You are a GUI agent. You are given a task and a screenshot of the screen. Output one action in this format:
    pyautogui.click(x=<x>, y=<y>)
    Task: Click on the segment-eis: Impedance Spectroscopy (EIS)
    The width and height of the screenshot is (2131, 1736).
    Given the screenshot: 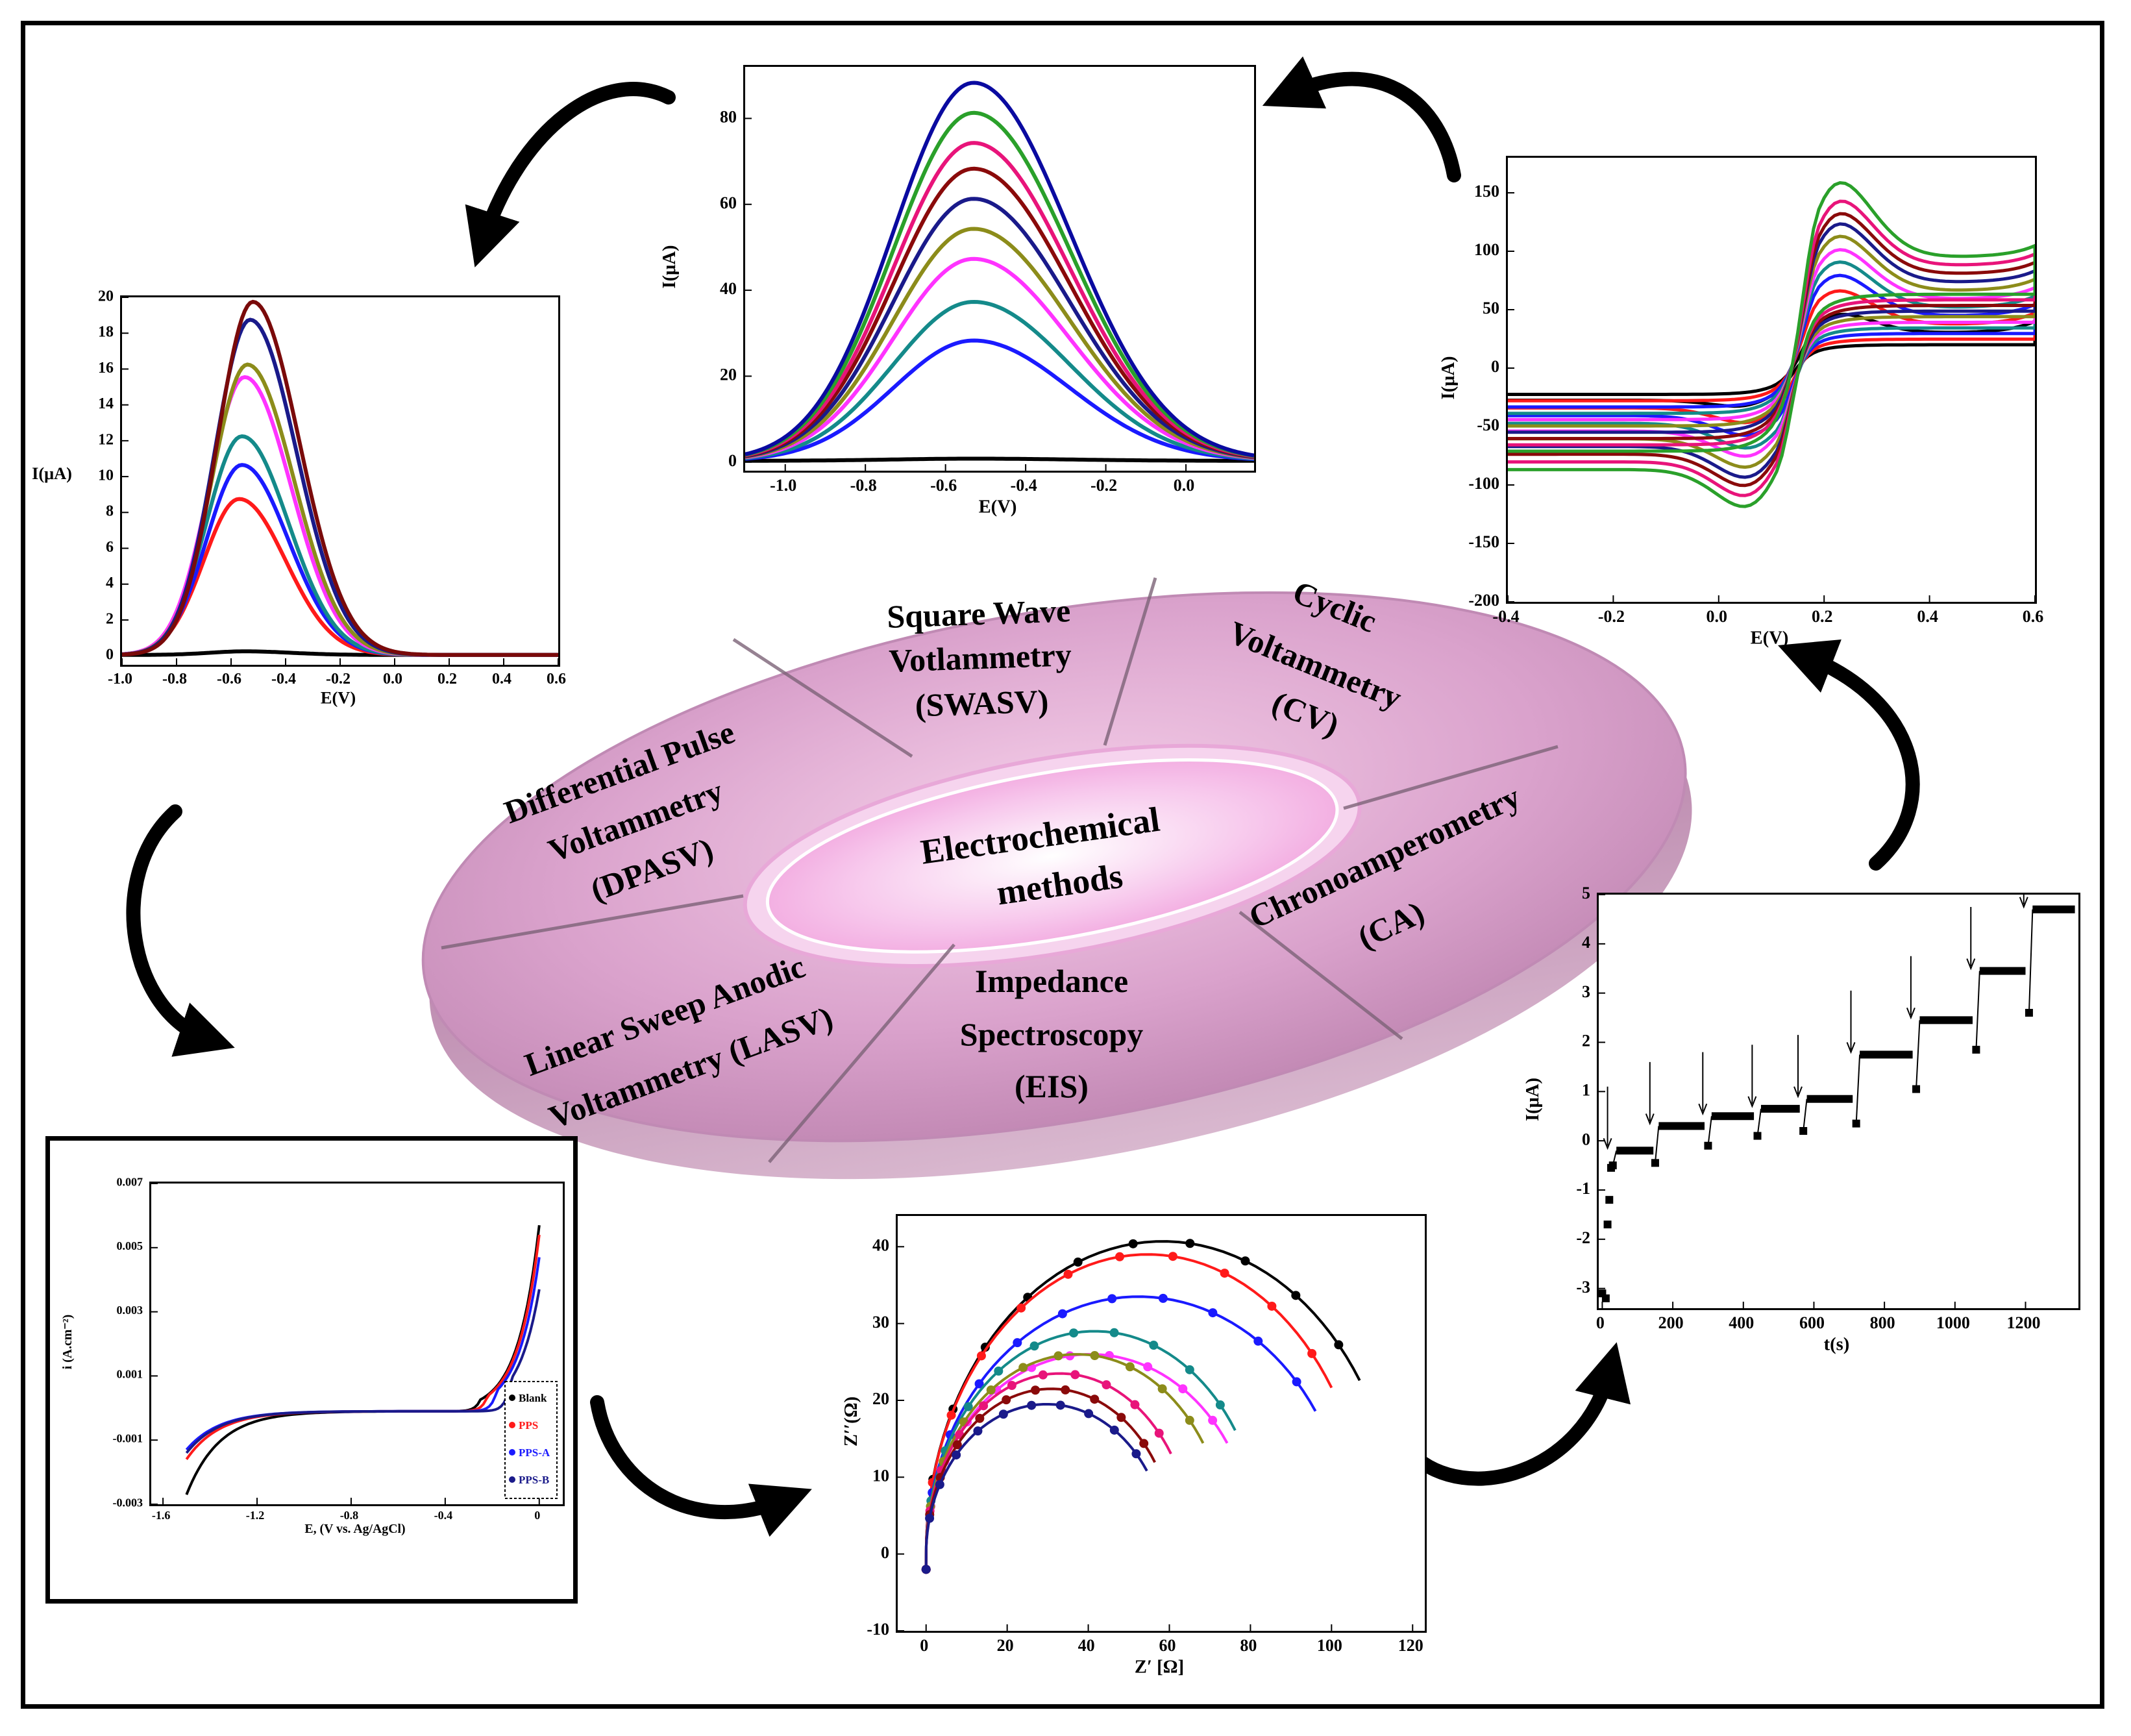 What is the action you would take?
    pyautogui.click(x=1051, y=1033)
    